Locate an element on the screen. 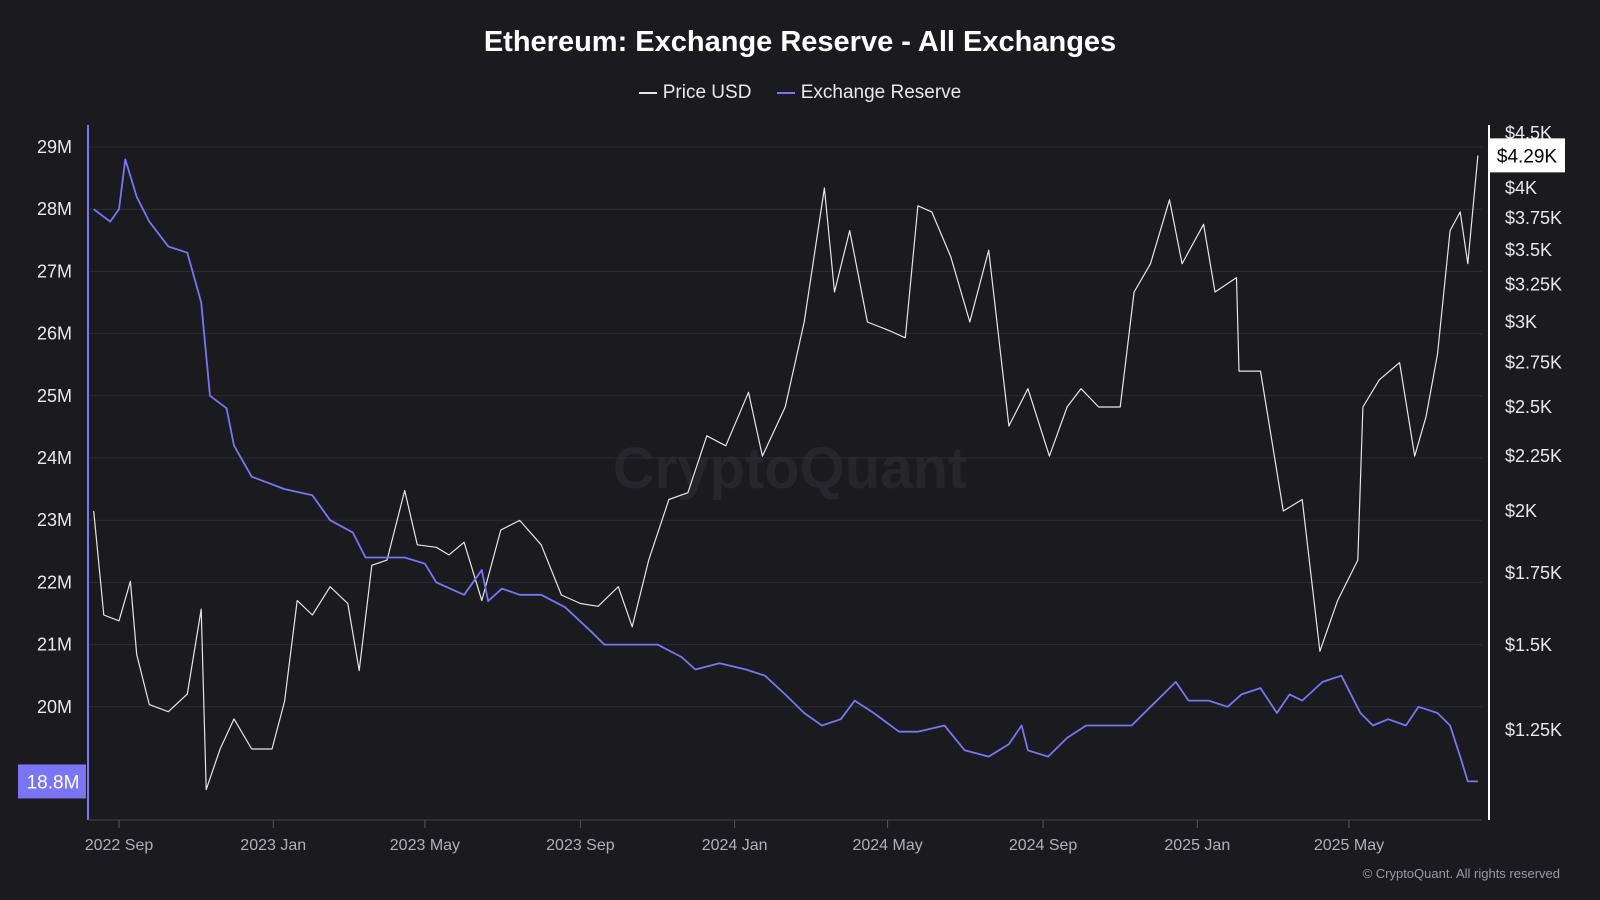 The image size is (1600, 900). current-reserve-badge is located at coordinates (52, 781).